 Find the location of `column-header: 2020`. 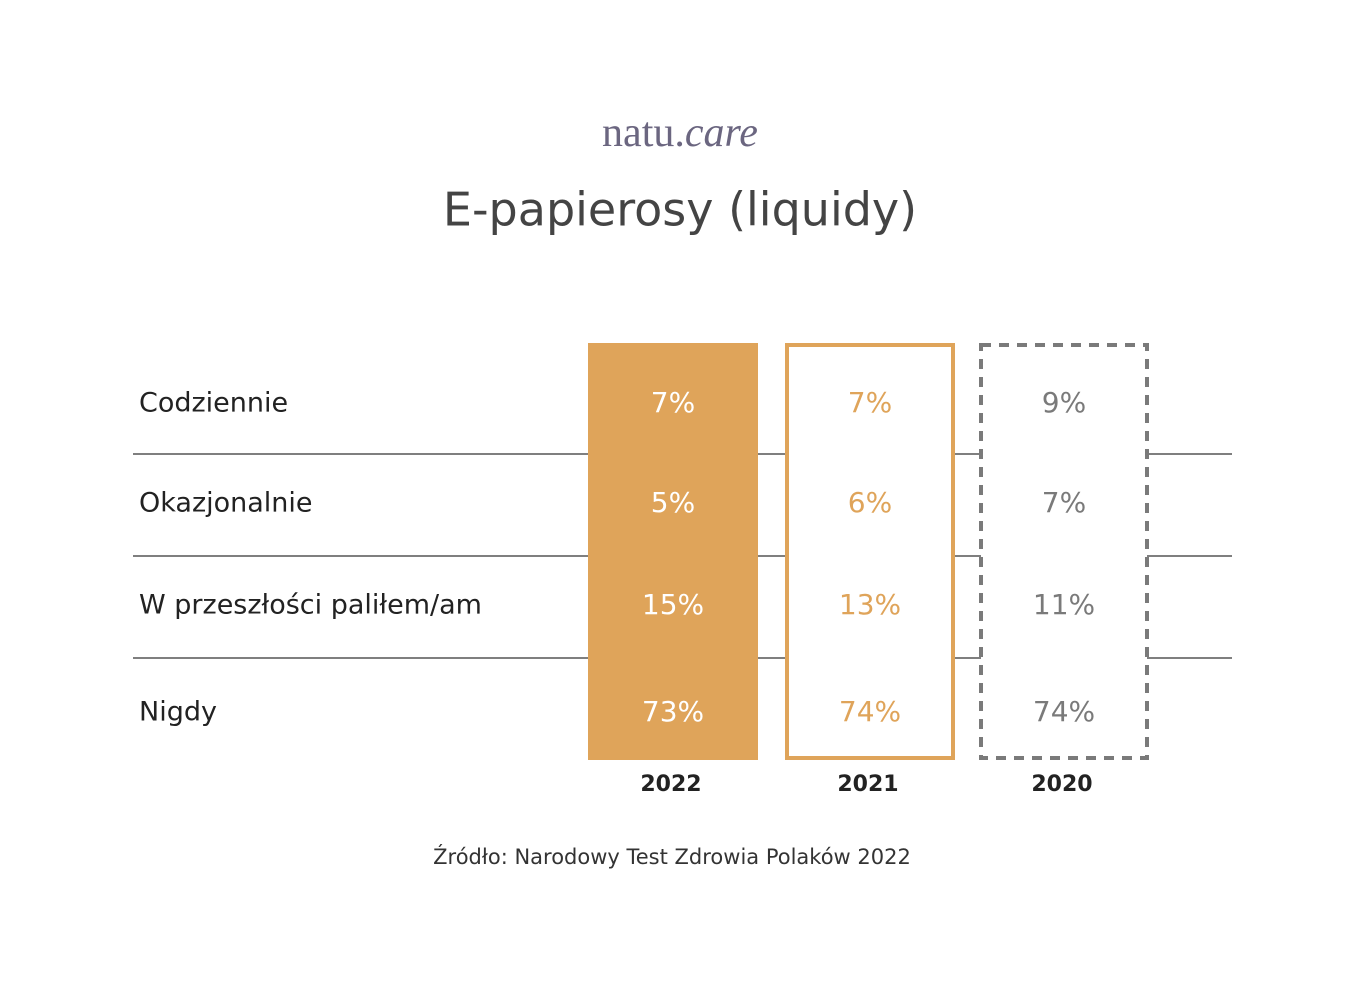

column-header: 2020 is located at coordinates (1061, 784).